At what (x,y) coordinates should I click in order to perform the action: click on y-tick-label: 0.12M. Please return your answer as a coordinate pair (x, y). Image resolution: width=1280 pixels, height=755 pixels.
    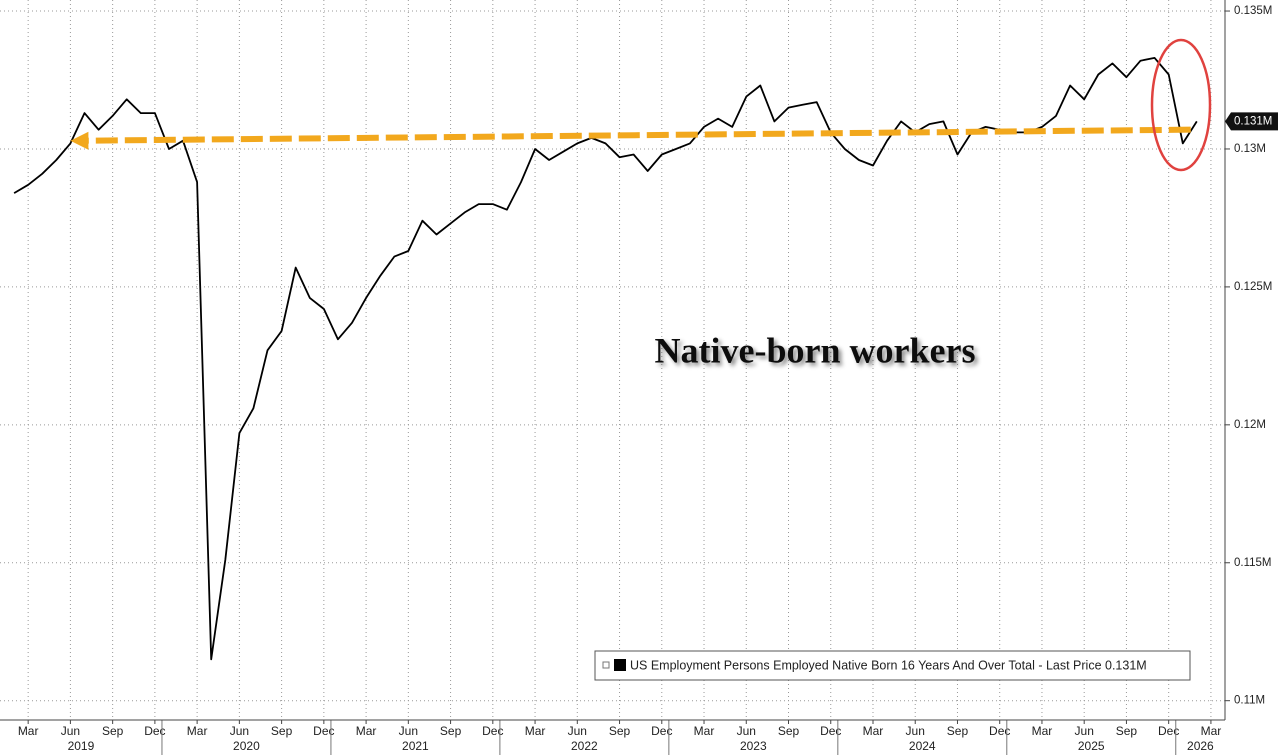
    Looking at the image, I should click on (1250, 425).